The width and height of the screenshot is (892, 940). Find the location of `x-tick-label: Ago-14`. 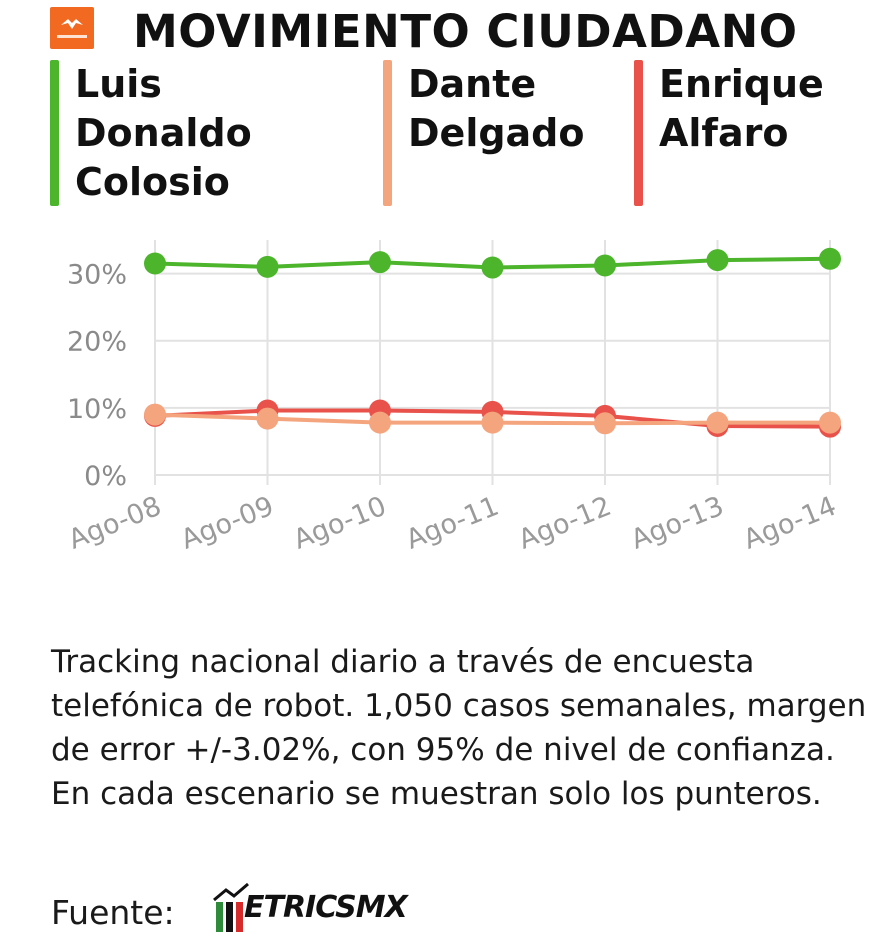

x-tick-label: Ago-14 is located at coordinates (789, 523).